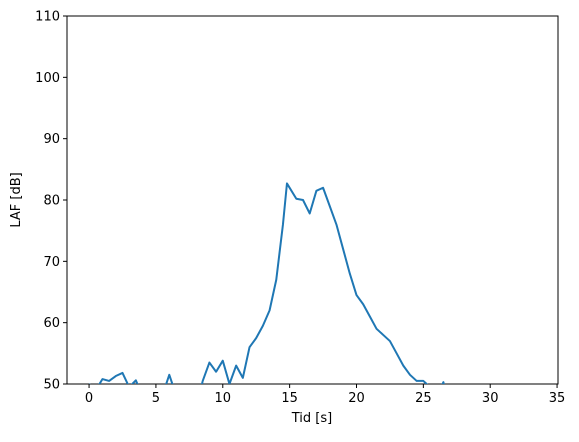  What do you see at coordinates (557, 398) in the screenshot?
I see `x-tick-label: 35` at bounding box center [557, 398].